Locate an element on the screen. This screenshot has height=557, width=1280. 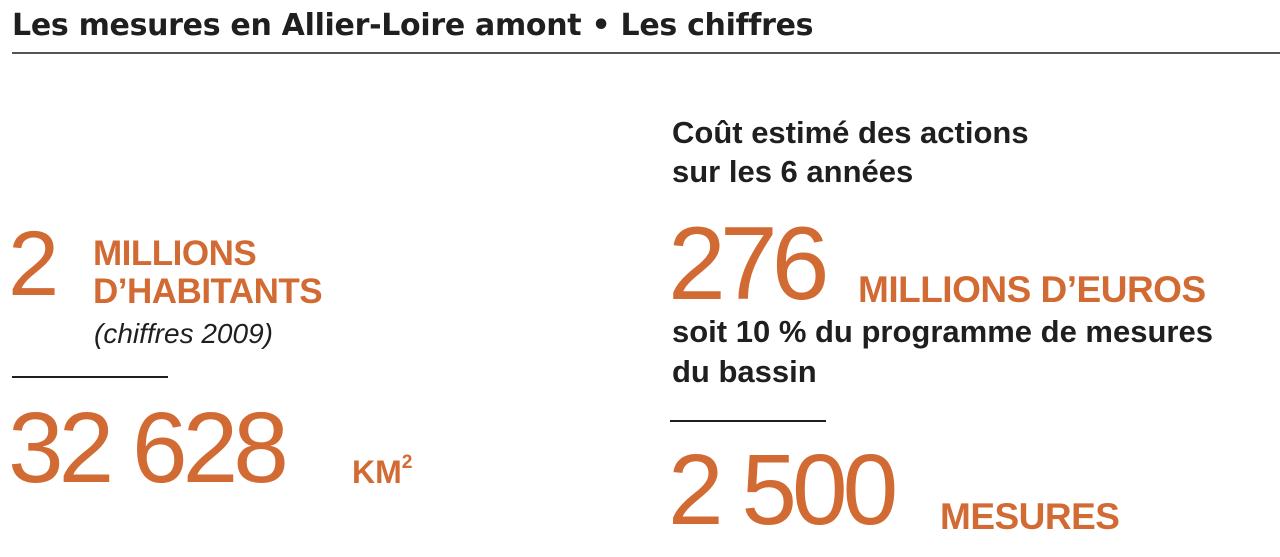
population-note: (chiffres 2009) is located at coordinates (183, 333).